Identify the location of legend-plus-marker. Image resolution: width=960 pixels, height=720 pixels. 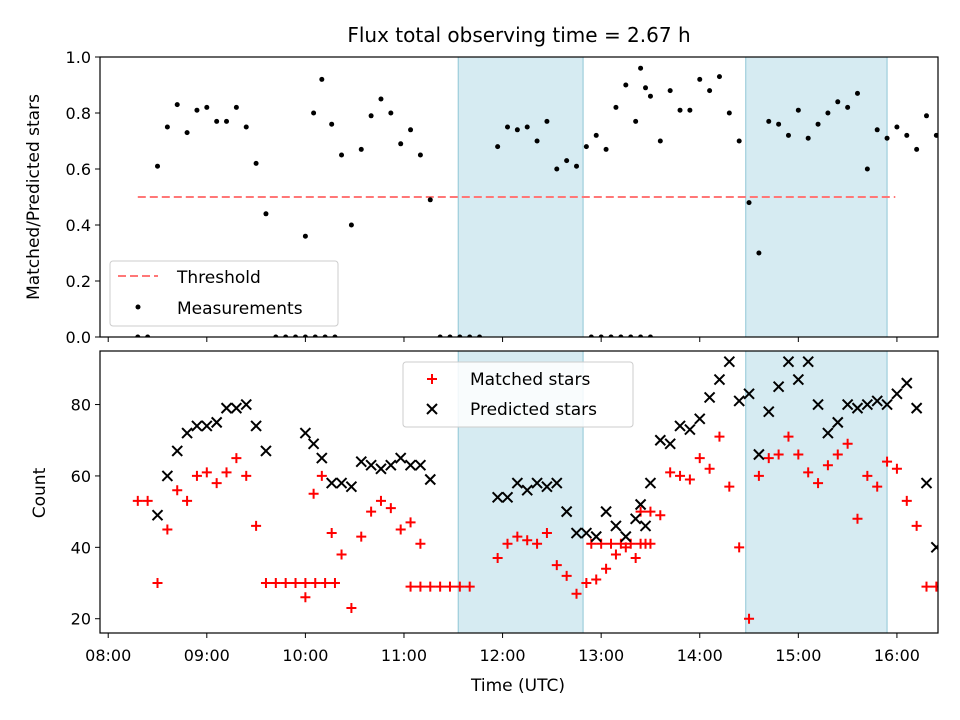
(432, 379).